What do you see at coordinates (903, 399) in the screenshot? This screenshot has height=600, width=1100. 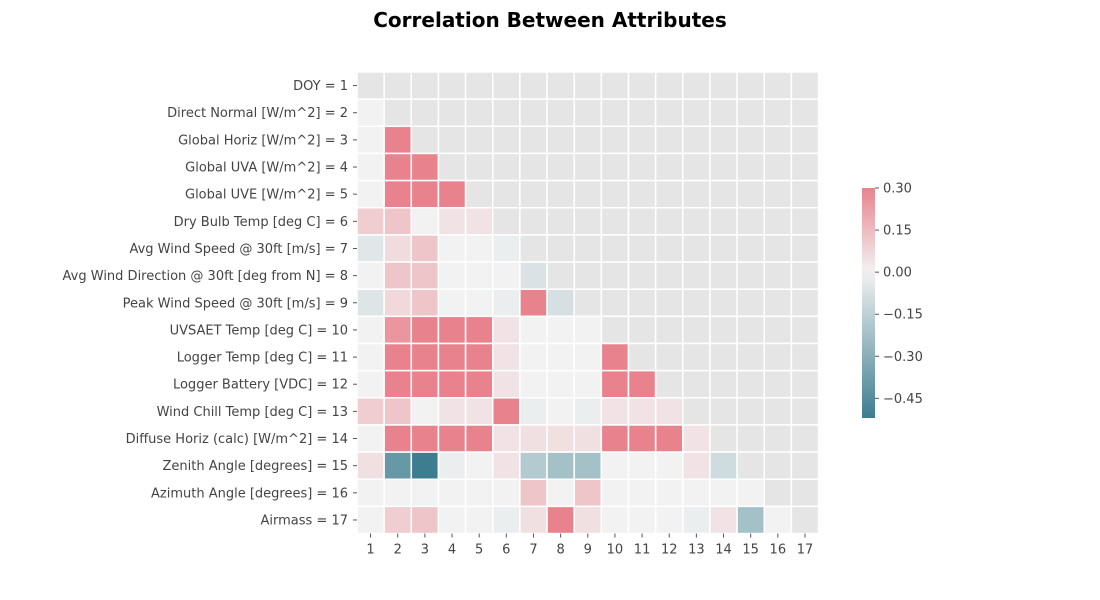 I see `colorbar-tick-label: −0.45` at bounding box center [903, 399].